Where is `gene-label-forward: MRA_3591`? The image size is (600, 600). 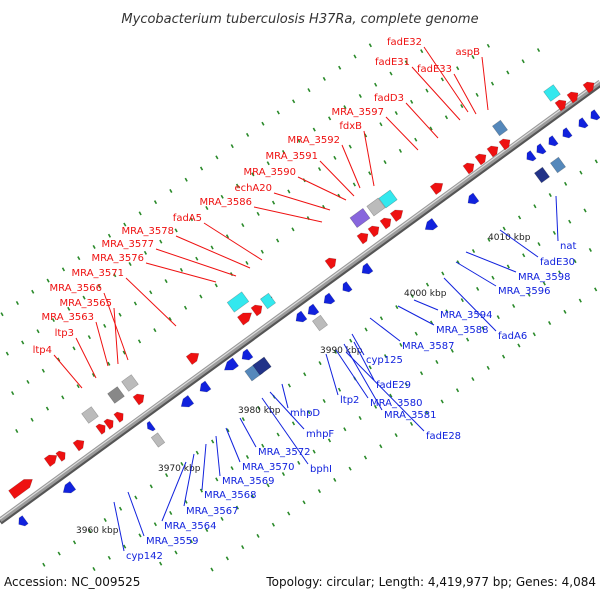 gene-label-forward: MRA_3591 is located at coordinates (292, 156).